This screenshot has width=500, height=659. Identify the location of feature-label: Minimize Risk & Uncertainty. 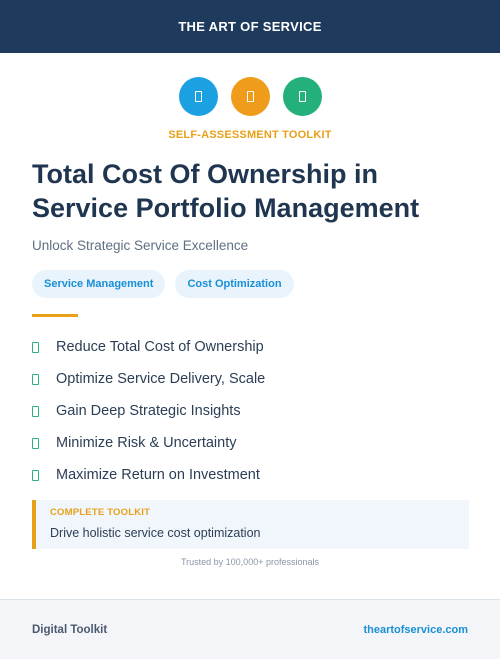
(146, 443).